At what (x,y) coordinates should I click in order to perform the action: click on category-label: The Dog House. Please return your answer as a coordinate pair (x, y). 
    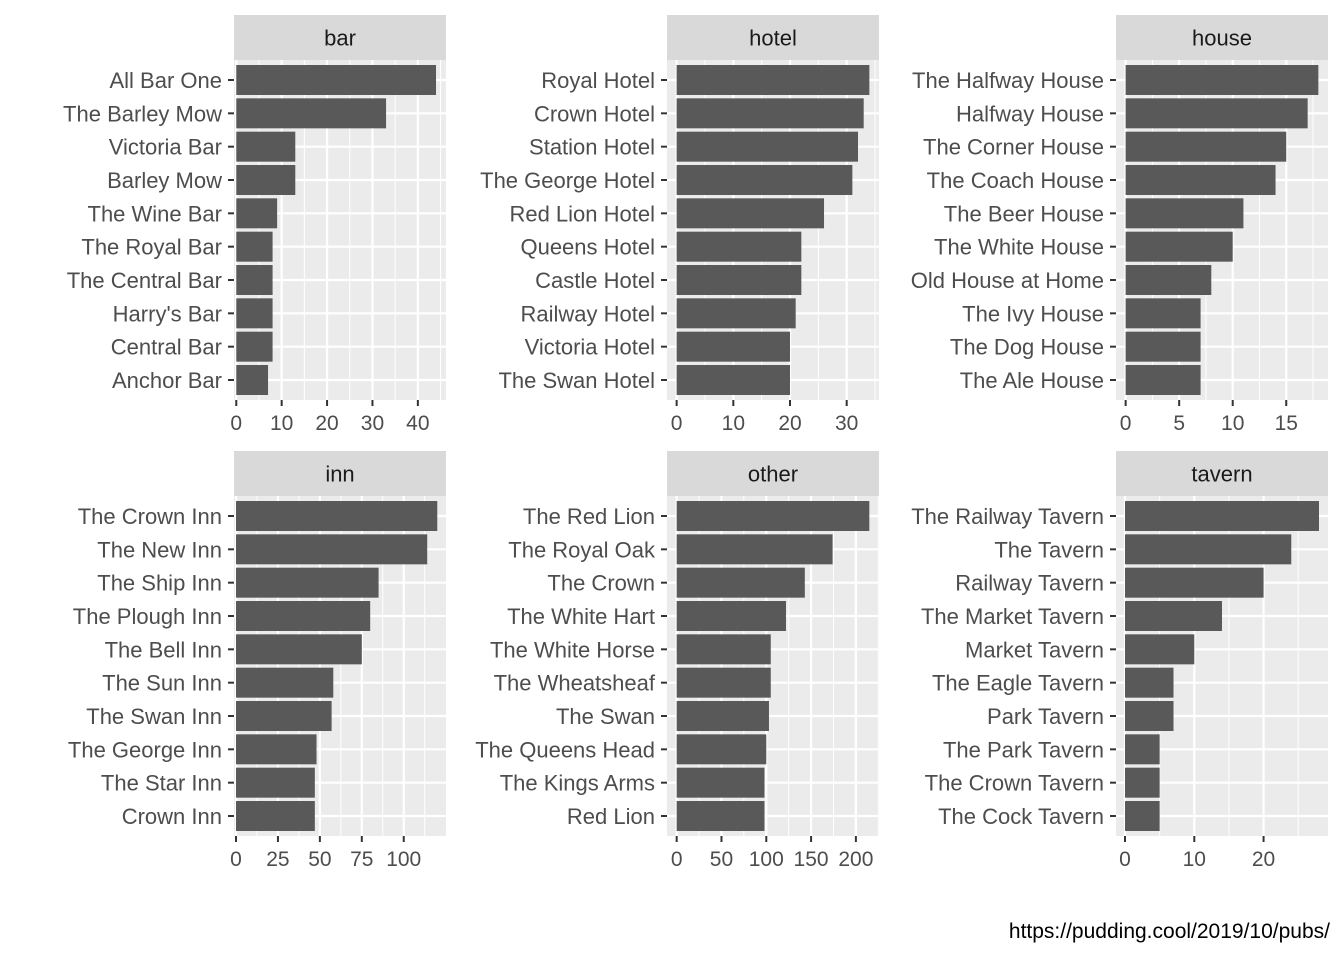
    Looking at the image, I should click on (1027, 347).